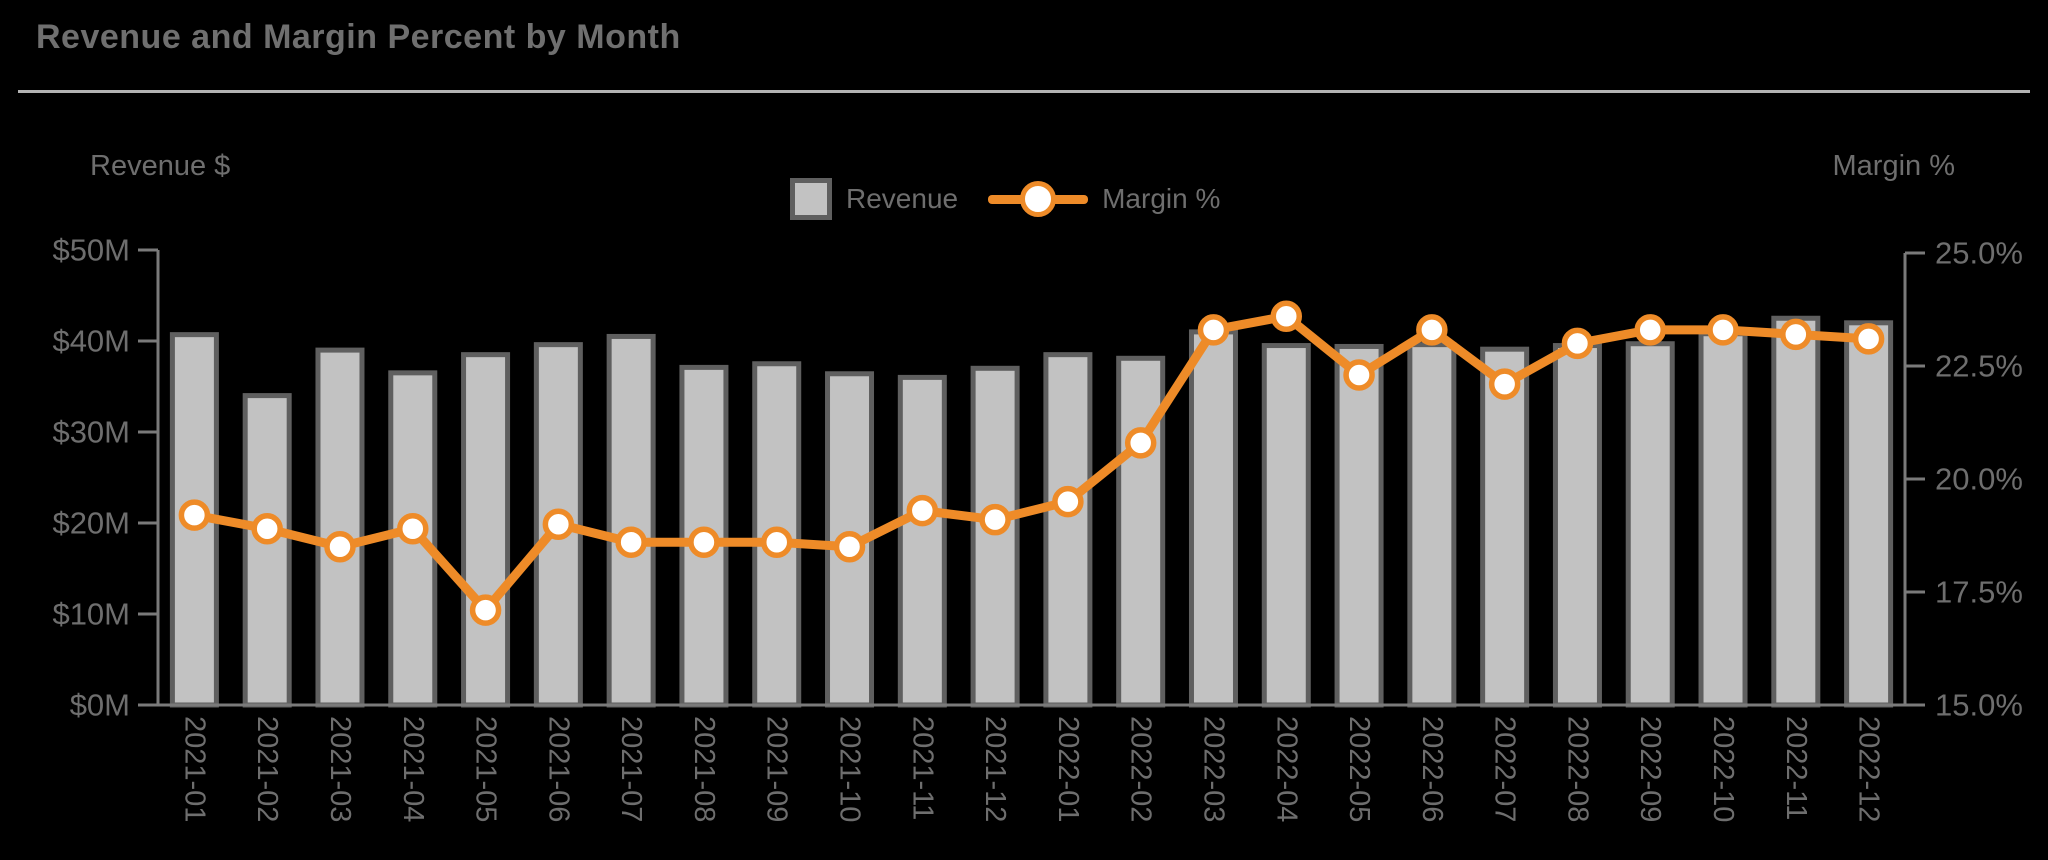 This screenshot has width=2048, height=860. What do you see at coordinates (922, 768) in the screenshot?
I see `x-axis-label: 2021-11` at bounding box center [922, 768].